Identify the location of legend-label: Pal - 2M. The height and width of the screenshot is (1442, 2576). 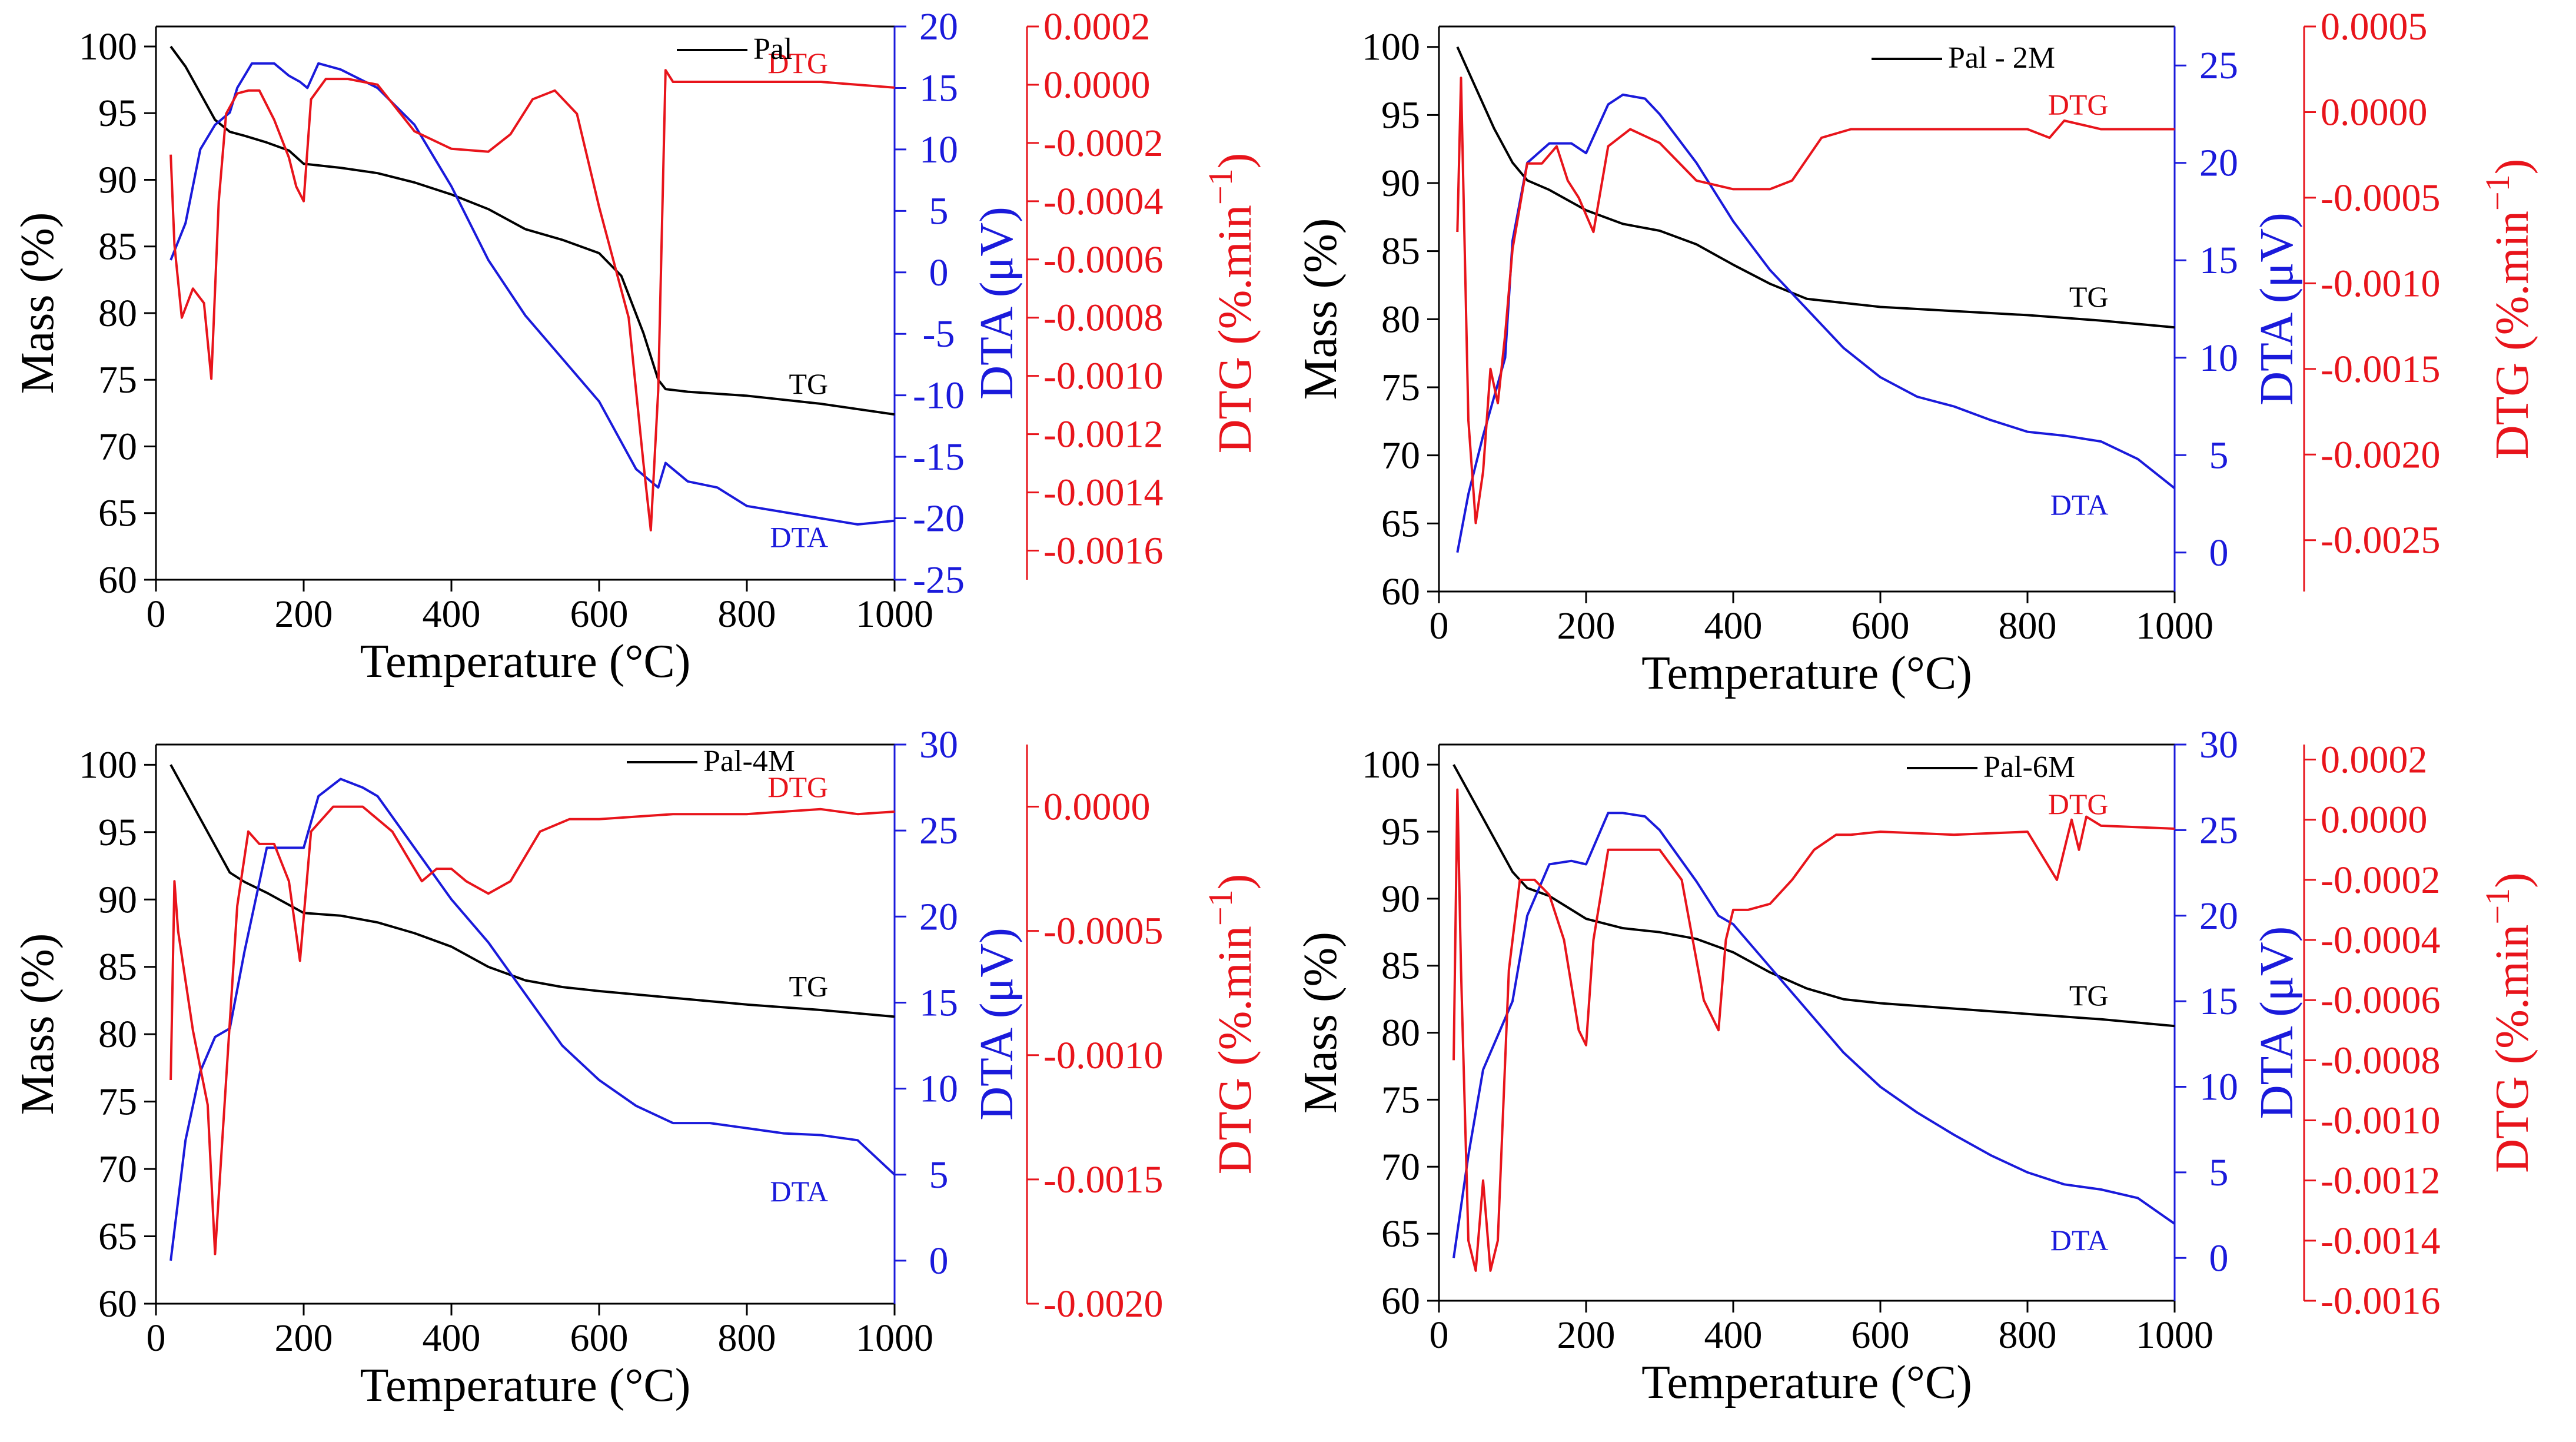
(2001, 58).